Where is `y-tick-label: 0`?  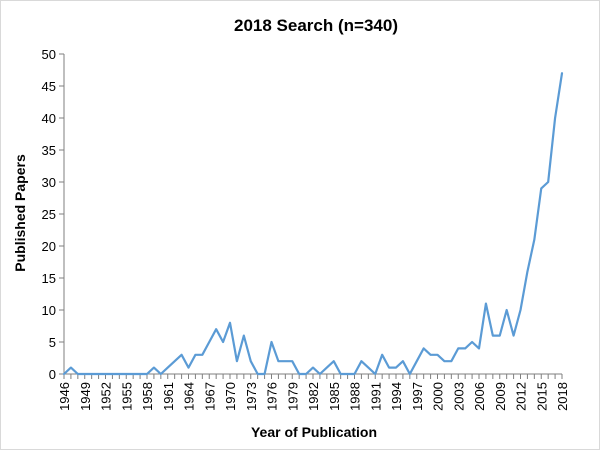 y-tick-label: 0 is located at coordinates (52, 374).